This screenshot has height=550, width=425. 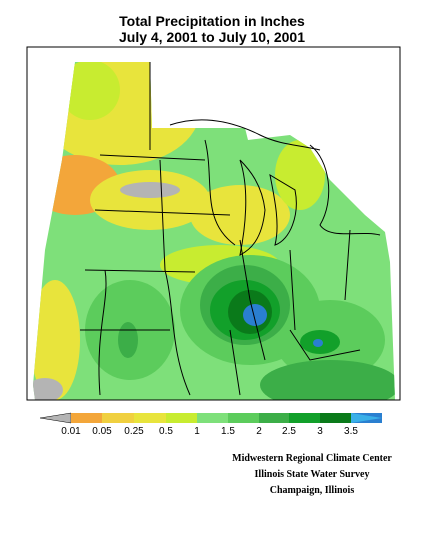 I want to click on credit: Midwestern Regional Climate Center, so click(x=312, y=458).